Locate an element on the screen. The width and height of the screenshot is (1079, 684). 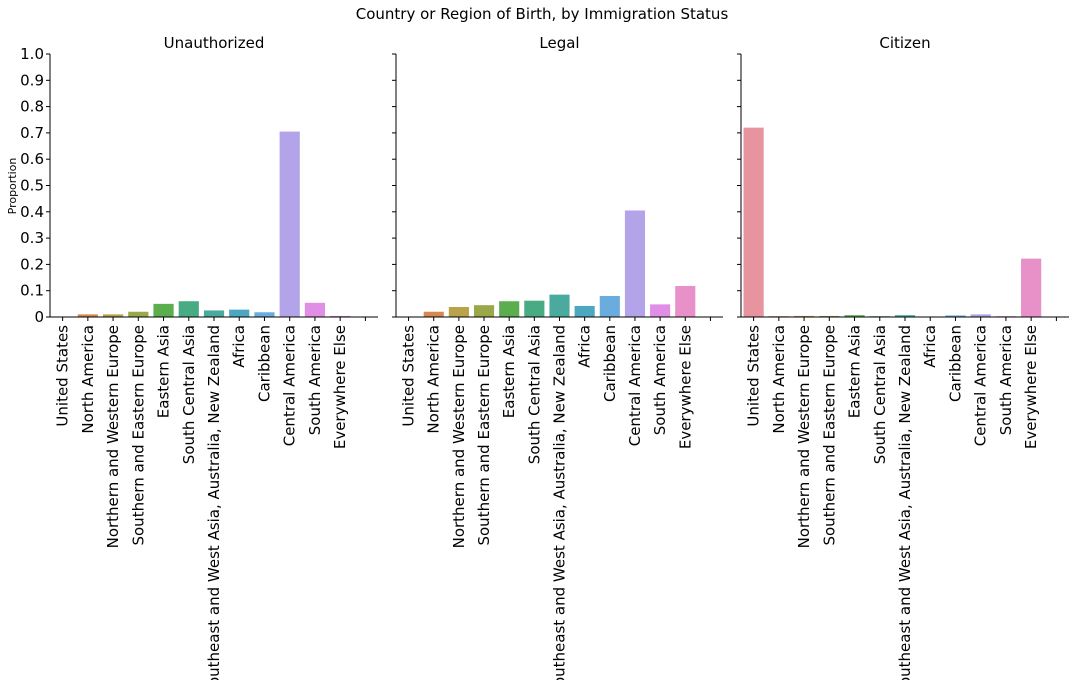
y-tick-label: 0.2 is located at coordinates (32, 264).